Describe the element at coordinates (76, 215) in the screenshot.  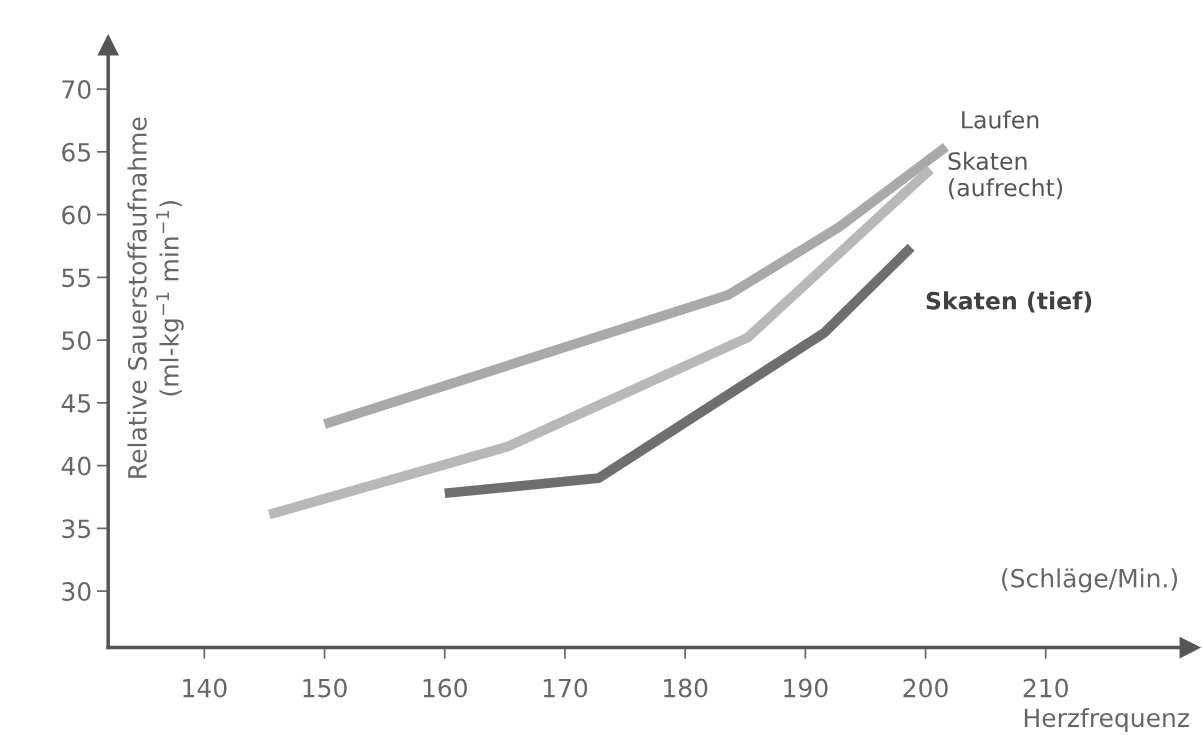
I see `y-tick-label: 60` at that location.